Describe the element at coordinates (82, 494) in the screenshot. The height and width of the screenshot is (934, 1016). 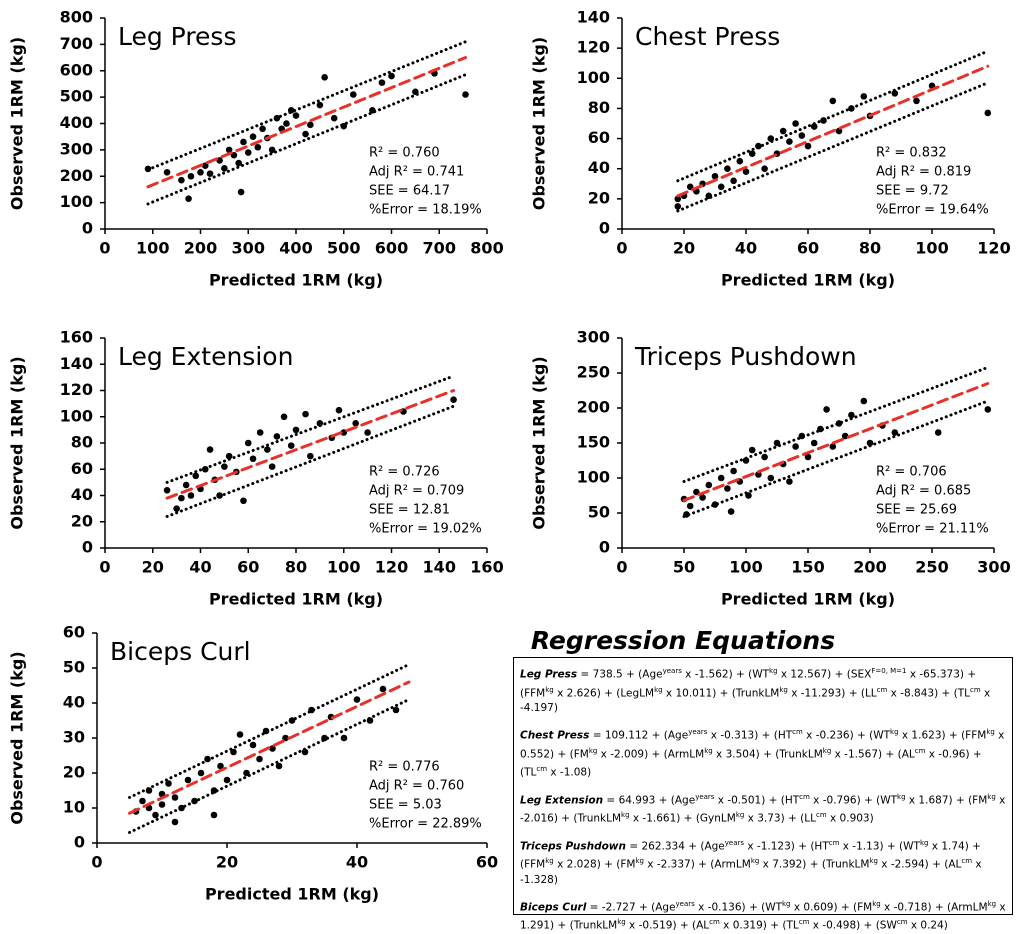
I see `y-tick-label: 40` at that location.